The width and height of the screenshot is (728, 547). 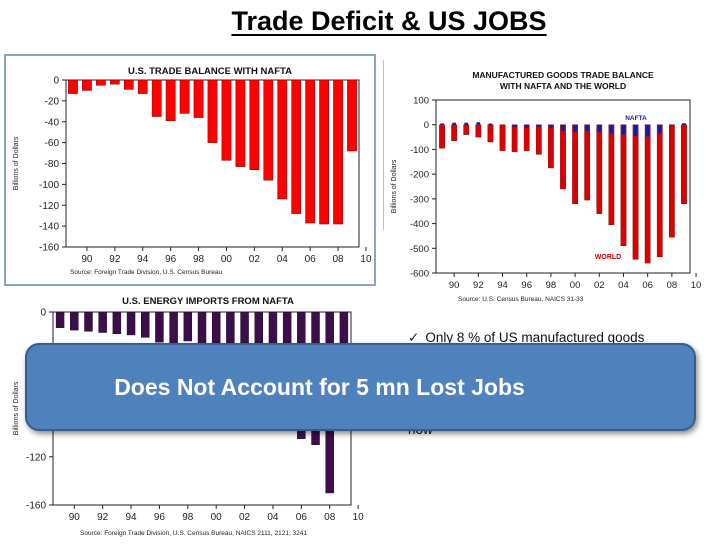 What do you see at coordinates (319, 386) in the screenshot?
I see `callout-text: Does Not Account for 5 mn Lost Jobs` at bounding box center [319, 386].